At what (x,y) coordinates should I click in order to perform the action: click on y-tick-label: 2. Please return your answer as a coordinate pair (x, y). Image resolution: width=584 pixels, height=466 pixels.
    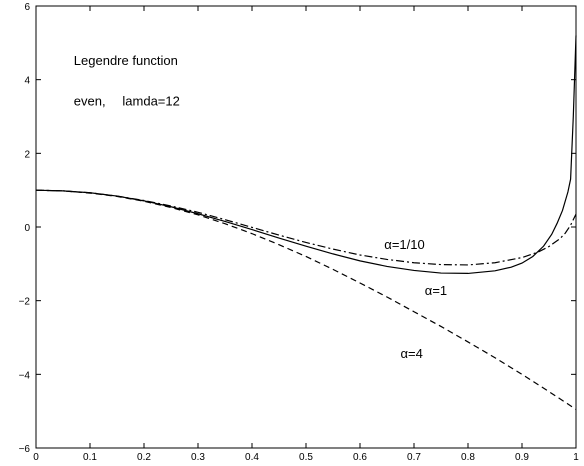
    Looking at the image, I should click on (27, 154).